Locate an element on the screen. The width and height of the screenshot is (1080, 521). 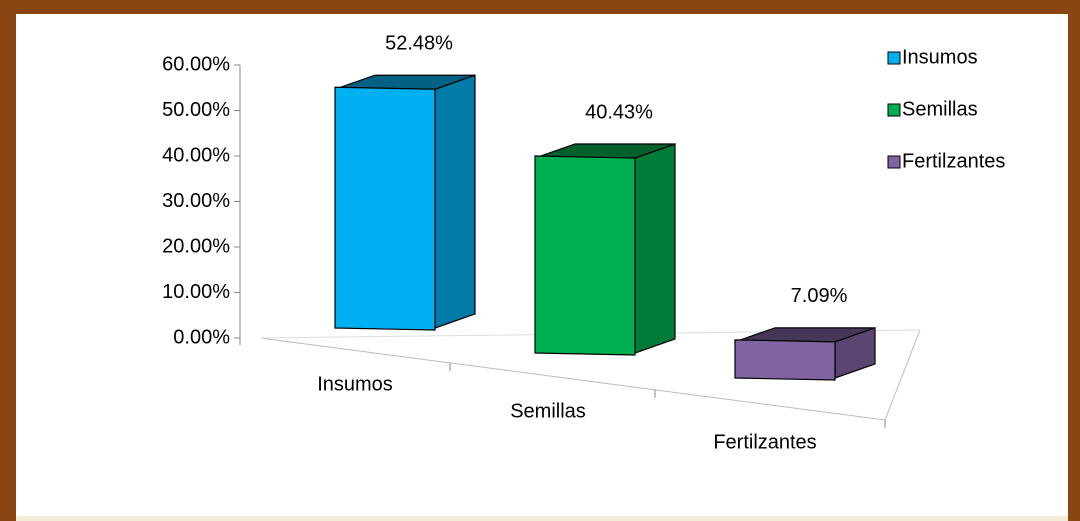
x-tick-label: Insumos is located at coordinates (355, 384).